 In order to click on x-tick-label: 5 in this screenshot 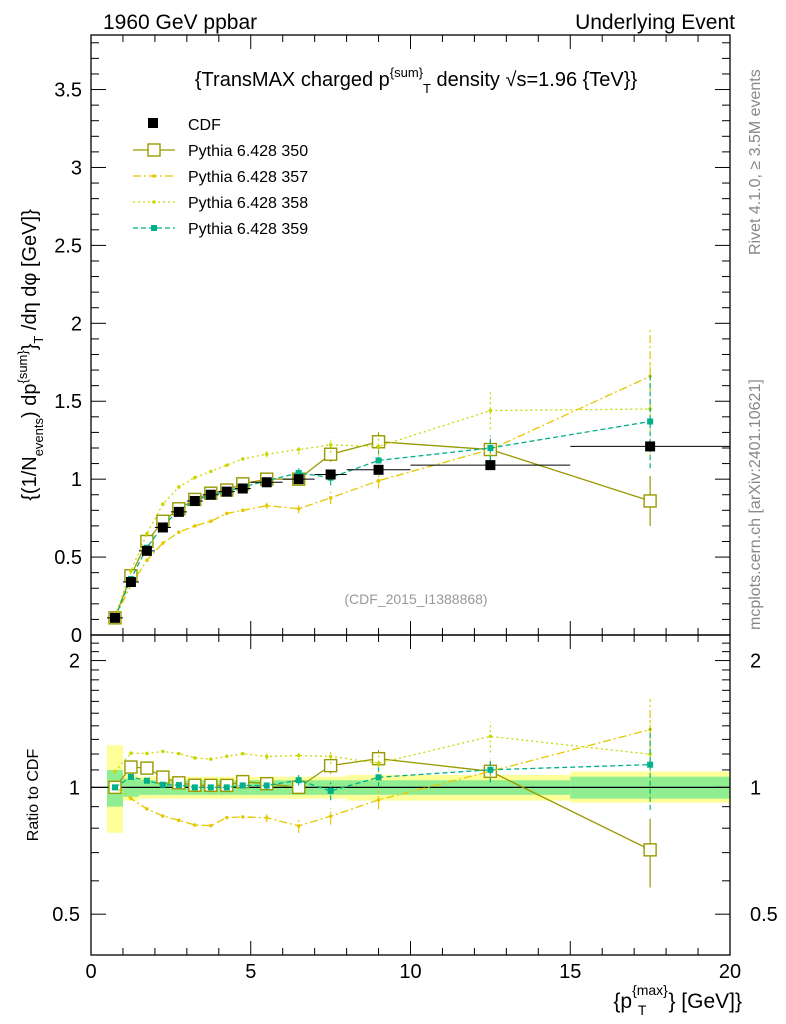, I will do `click(250, 972)`.